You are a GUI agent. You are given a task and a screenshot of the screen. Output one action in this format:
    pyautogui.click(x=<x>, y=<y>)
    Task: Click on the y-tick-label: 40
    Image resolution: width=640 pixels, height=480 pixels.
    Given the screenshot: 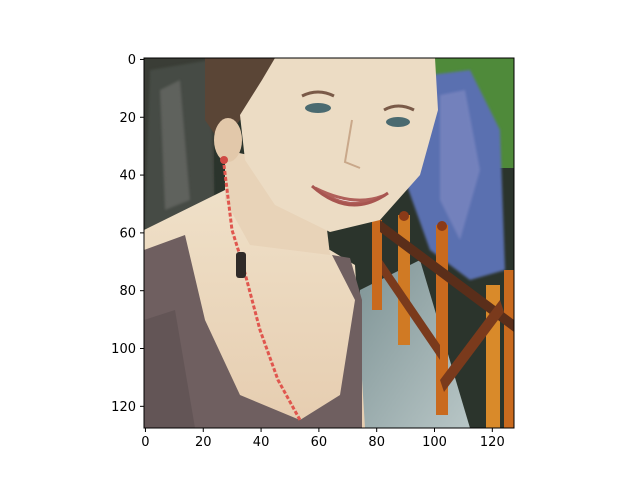 What is the action you would take?
    pyautogui.click(x=127, y=176)
    